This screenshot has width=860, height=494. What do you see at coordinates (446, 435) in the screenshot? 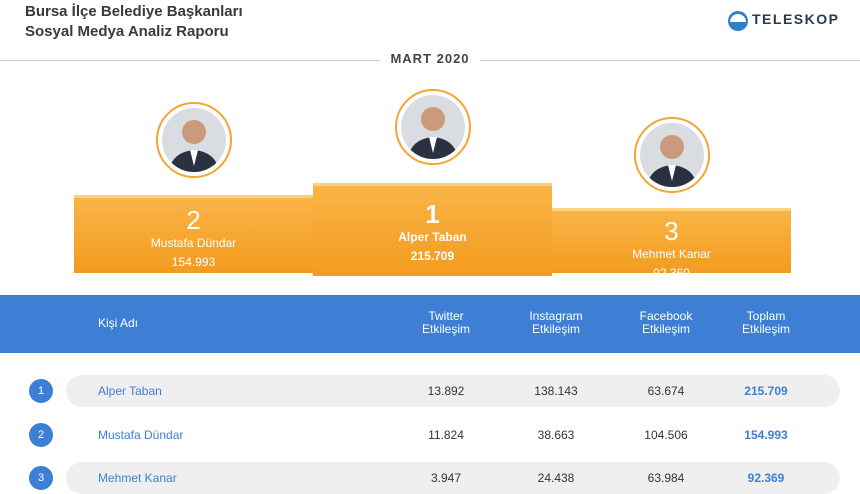
I see `cell-value: 11.824` at bounding box center [446, 435].